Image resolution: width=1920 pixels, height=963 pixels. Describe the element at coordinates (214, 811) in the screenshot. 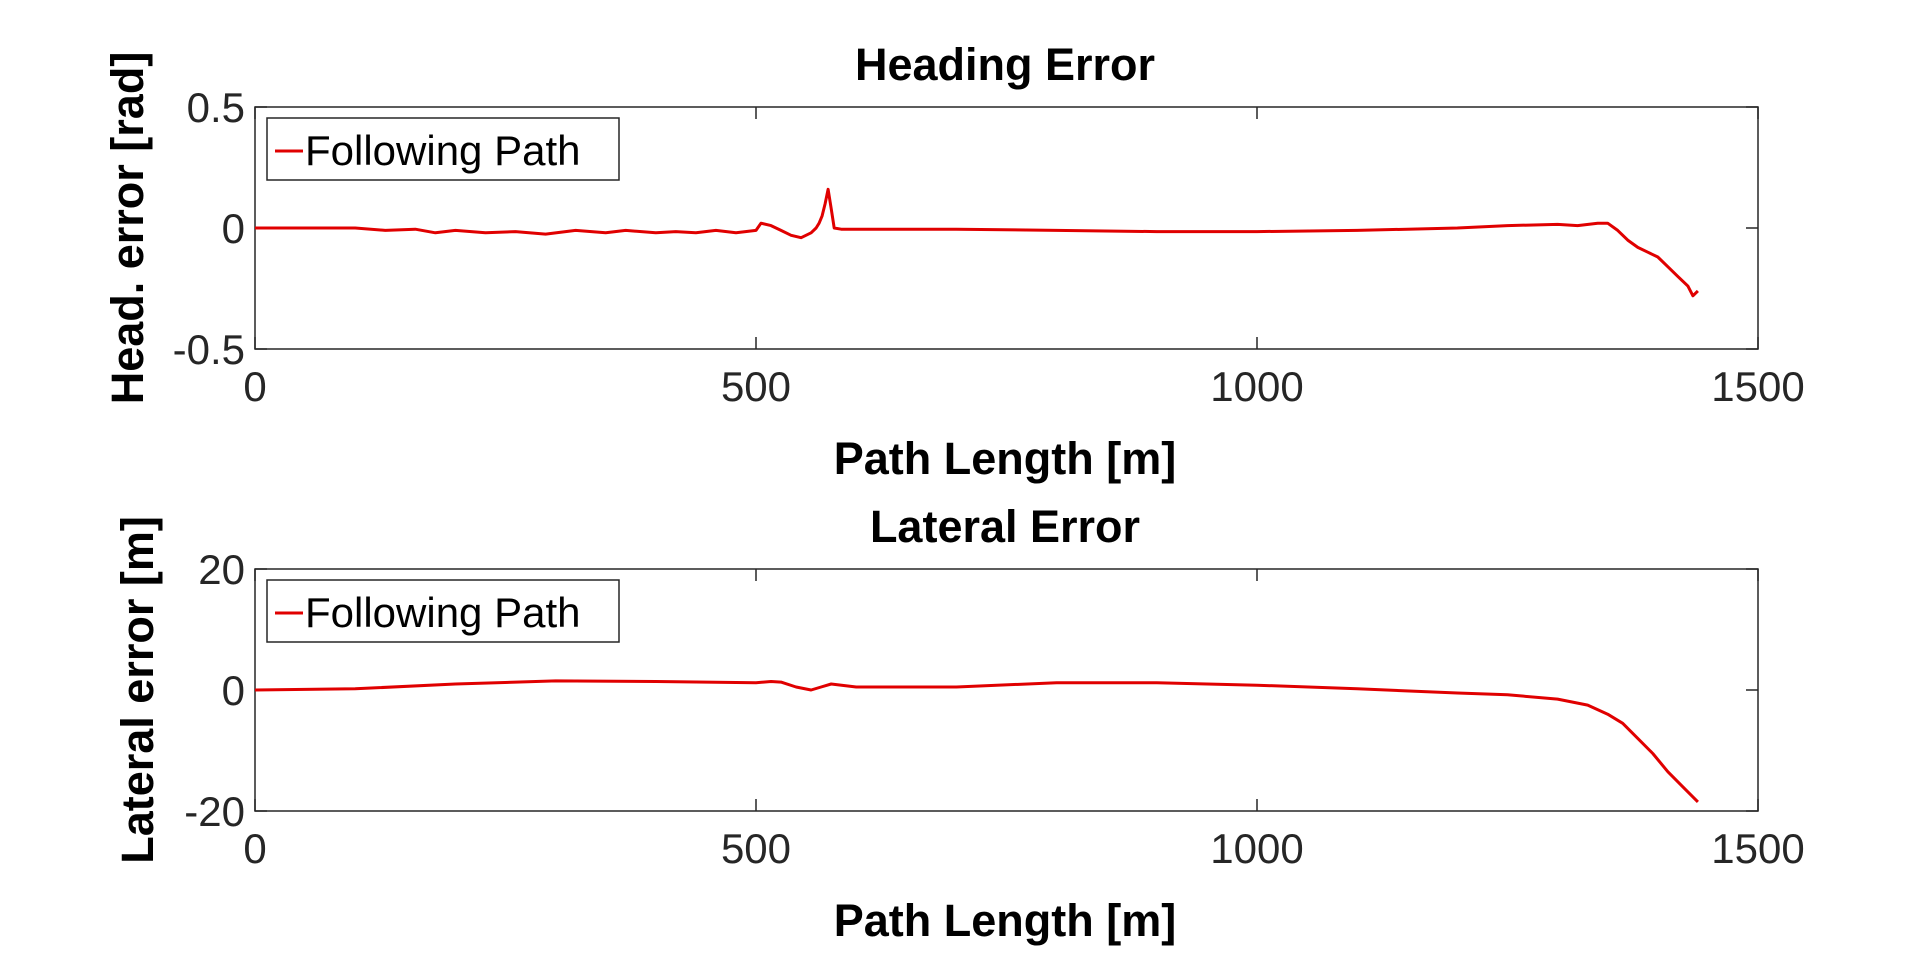

I see `y-tick-label: -20` at that location.